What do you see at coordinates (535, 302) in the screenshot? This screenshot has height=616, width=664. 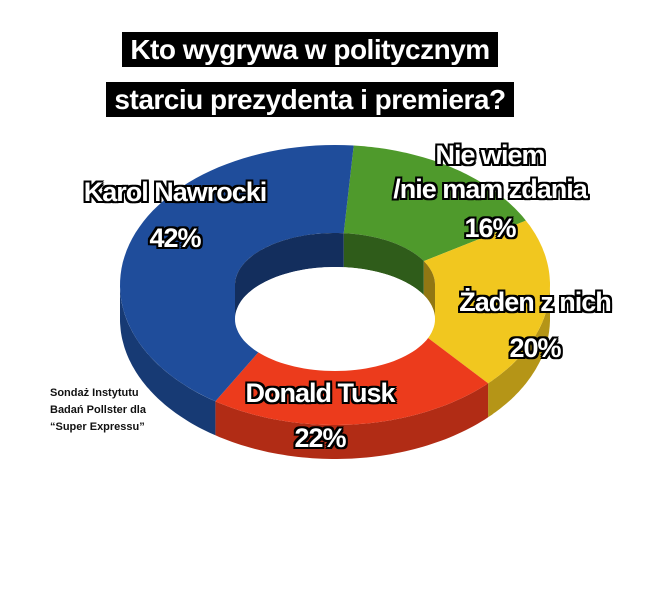 I see `slice-label: Żaden z nich` at bounding box center [535, 302].